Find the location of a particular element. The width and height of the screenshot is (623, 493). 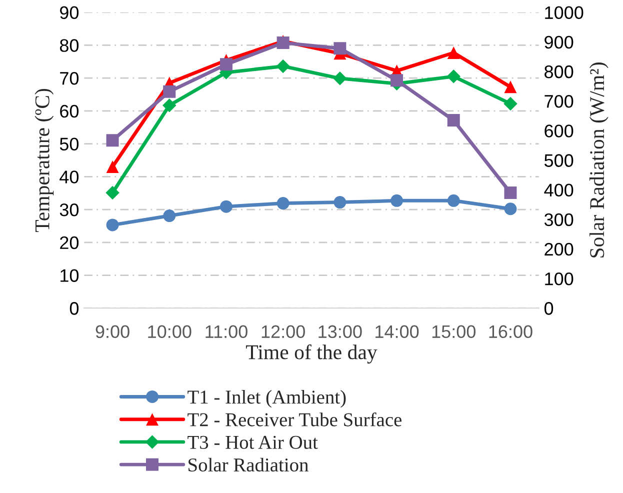

y-tick-label: 30 is located at coordinates (69, 209).